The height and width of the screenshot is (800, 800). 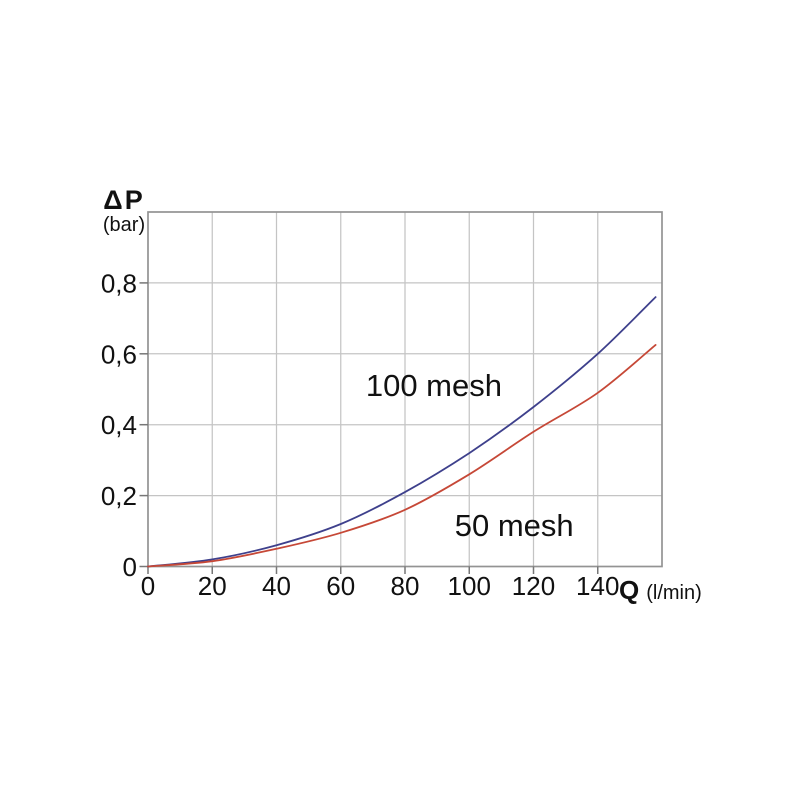 What do you see at coordinates (119, 425) in the screenshot?
I see `y-tick-label: 0,4` at bounding box center [119, 425].